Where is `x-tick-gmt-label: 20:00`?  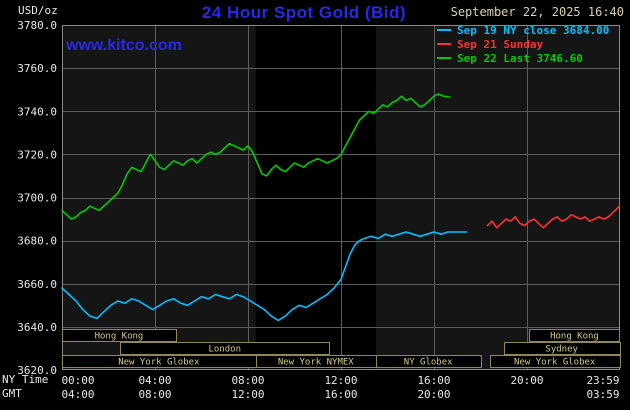
x-tick-gmt-label: 20:00 is located at coordinates (433, 394).